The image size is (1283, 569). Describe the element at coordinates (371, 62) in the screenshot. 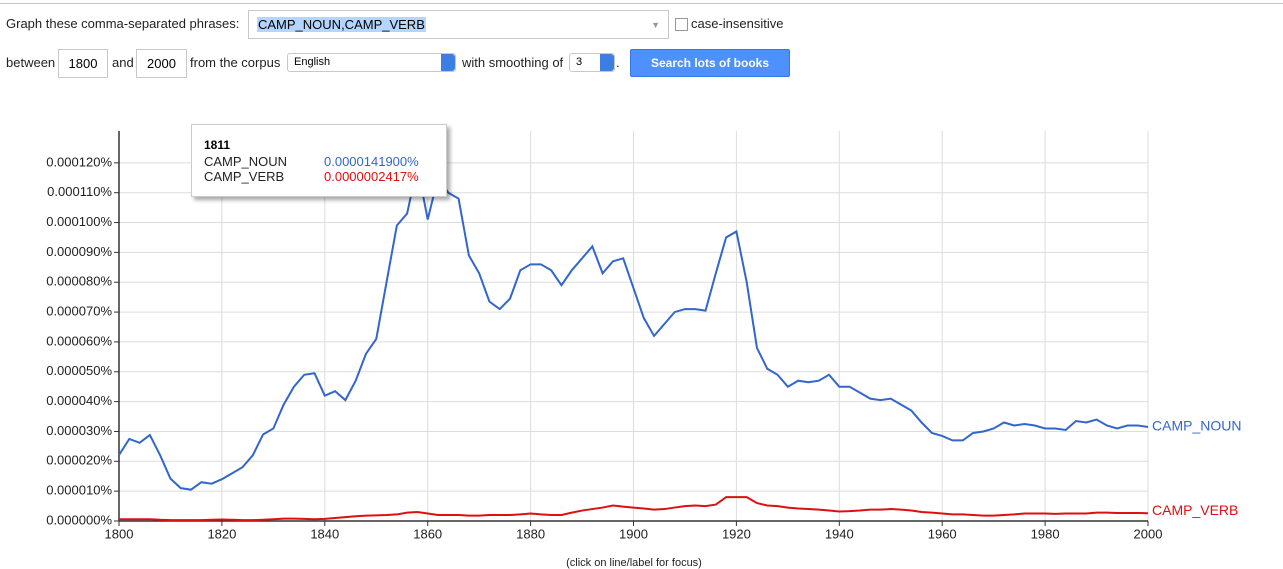

I see `corpus-select: English` at that location.